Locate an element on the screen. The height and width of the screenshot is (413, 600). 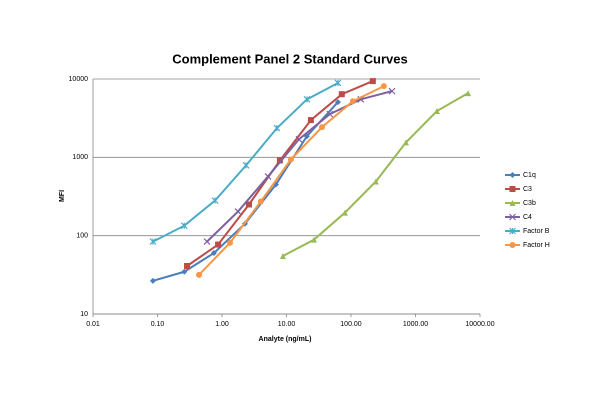
legend-label: C3b is located at coordinates (529, 203).